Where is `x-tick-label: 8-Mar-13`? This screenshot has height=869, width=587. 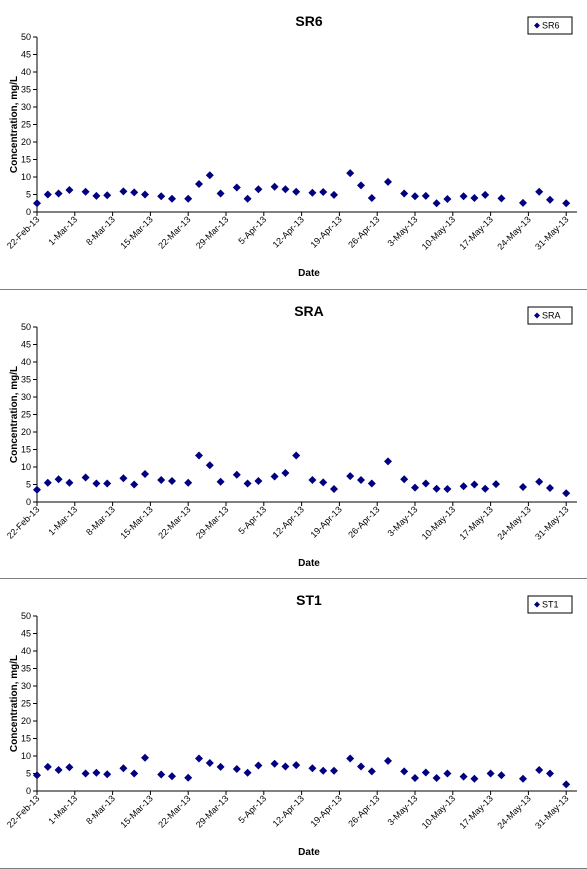
x-tick-label: 8-Mar-13 is located at coordinates (100, 230).